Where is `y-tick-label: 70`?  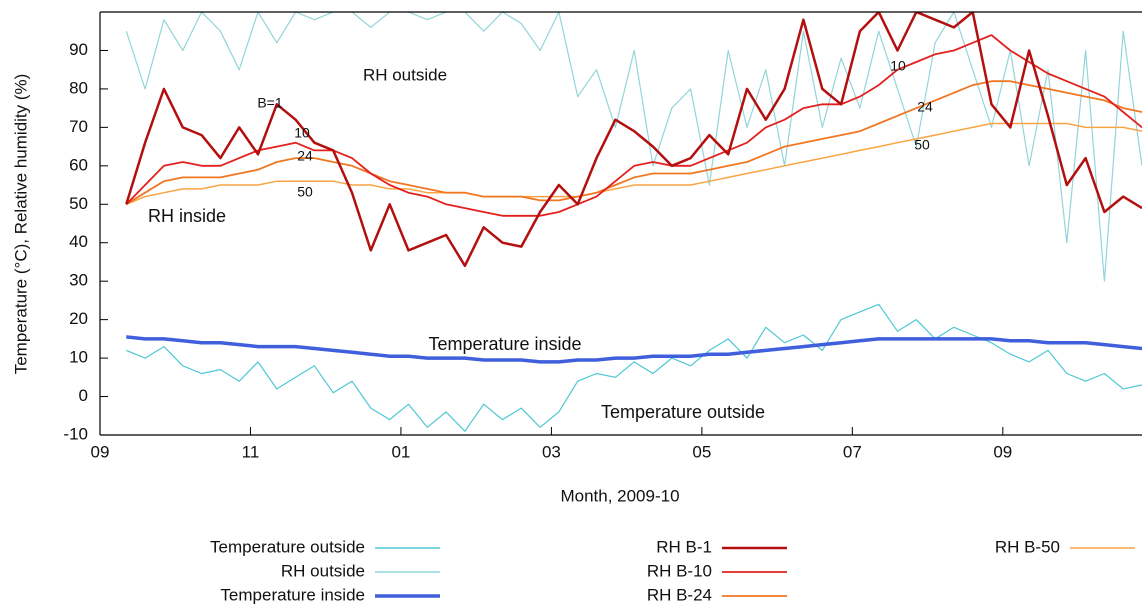 y-tick-label: 70 is located at coordinates (78, 126).